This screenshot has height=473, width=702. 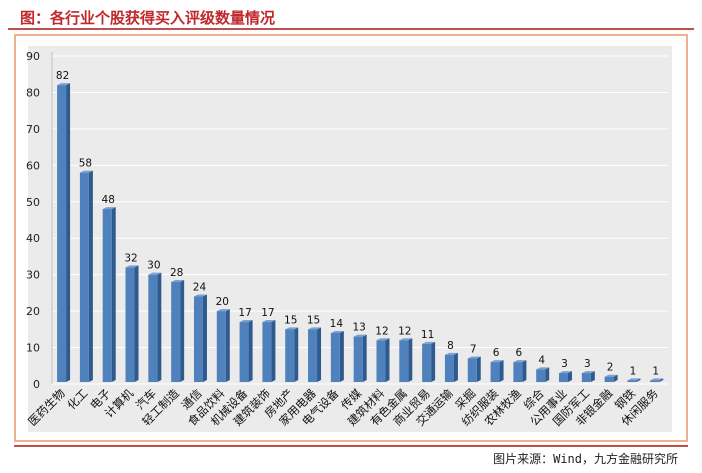 What do you see at coordinates (33, 275) in the screenshot?
I see `y-tick-label: 30` at bounding box center [33, 275].